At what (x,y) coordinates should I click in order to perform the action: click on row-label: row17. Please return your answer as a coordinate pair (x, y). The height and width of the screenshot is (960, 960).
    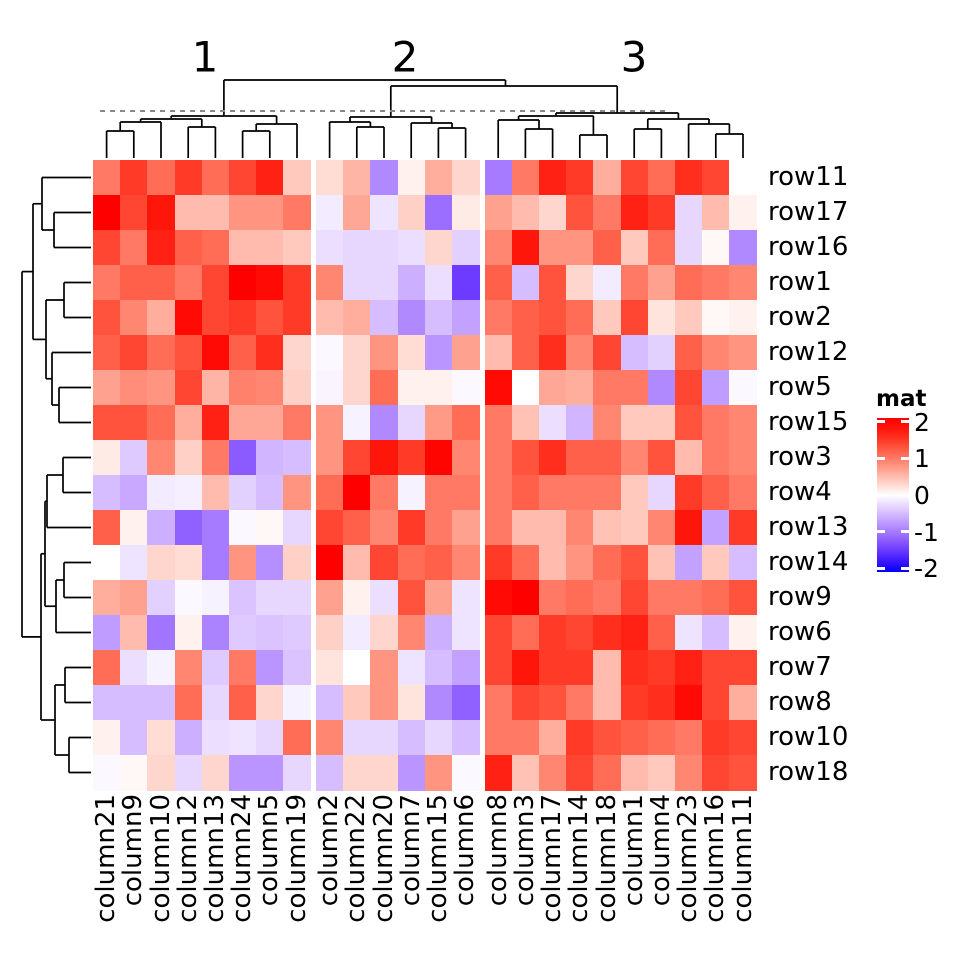
    Looking at the image, I should click on (808, 211).